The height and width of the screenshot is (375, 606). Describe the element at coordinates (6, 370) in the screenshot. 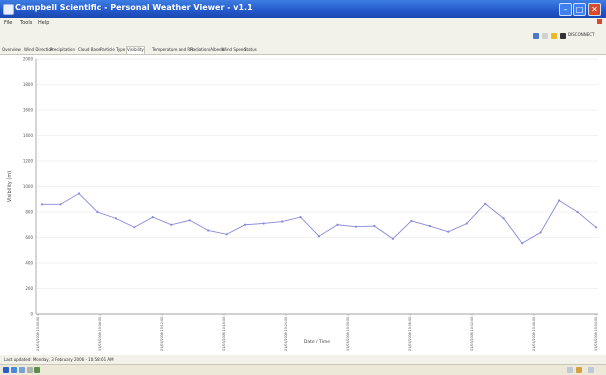

I see `start-icon` at that location.